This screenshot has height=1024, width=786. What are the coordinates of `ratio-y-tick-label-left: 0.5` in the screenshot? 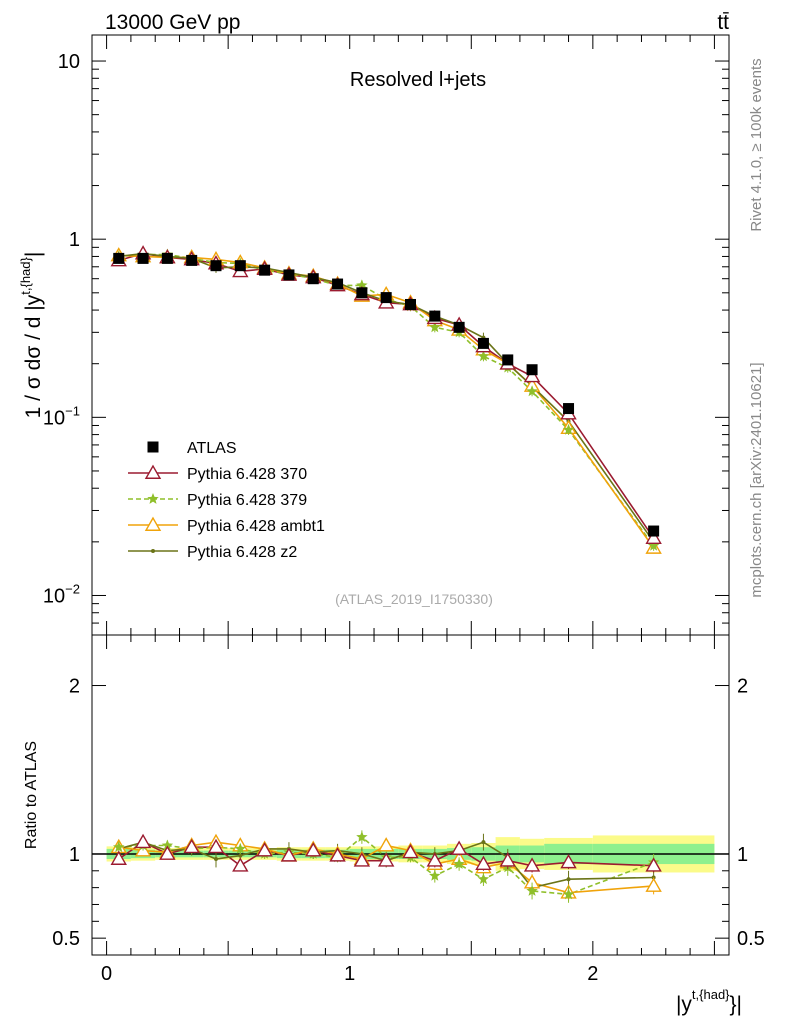 It's located at (66, 939).